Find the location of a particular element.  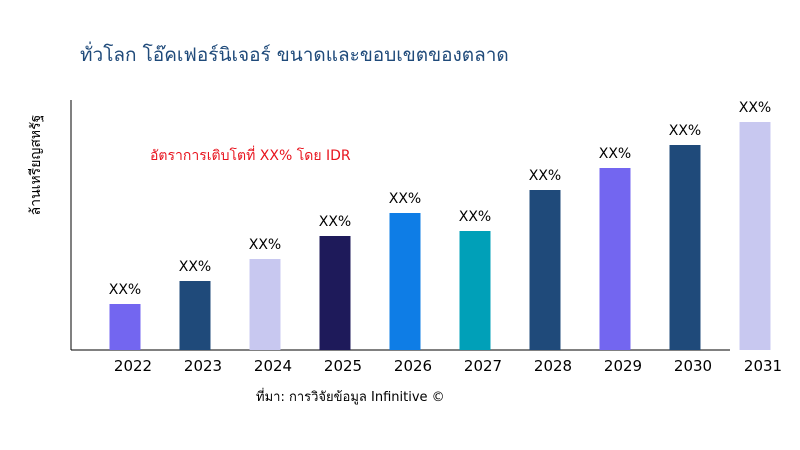

x-tick-label-2029: 2029 is located at coordinates (623, 366).